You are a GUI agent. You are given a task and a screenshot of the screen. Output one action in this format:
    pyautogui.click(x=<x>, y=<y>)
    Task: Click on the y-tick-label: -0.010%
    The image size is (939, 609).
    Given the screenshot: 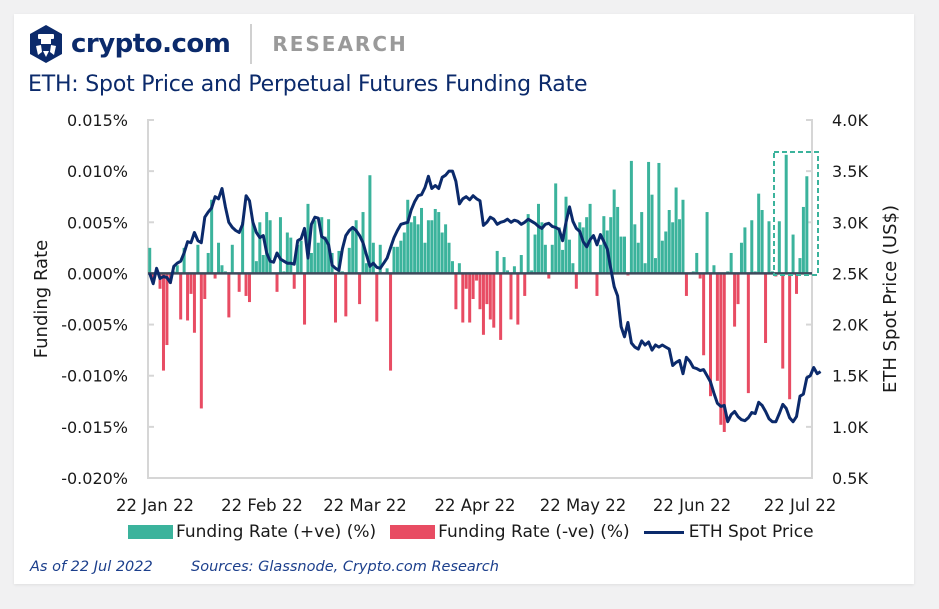 What is the action you would take?
    pyautogui.click(x=94, y=376)
    